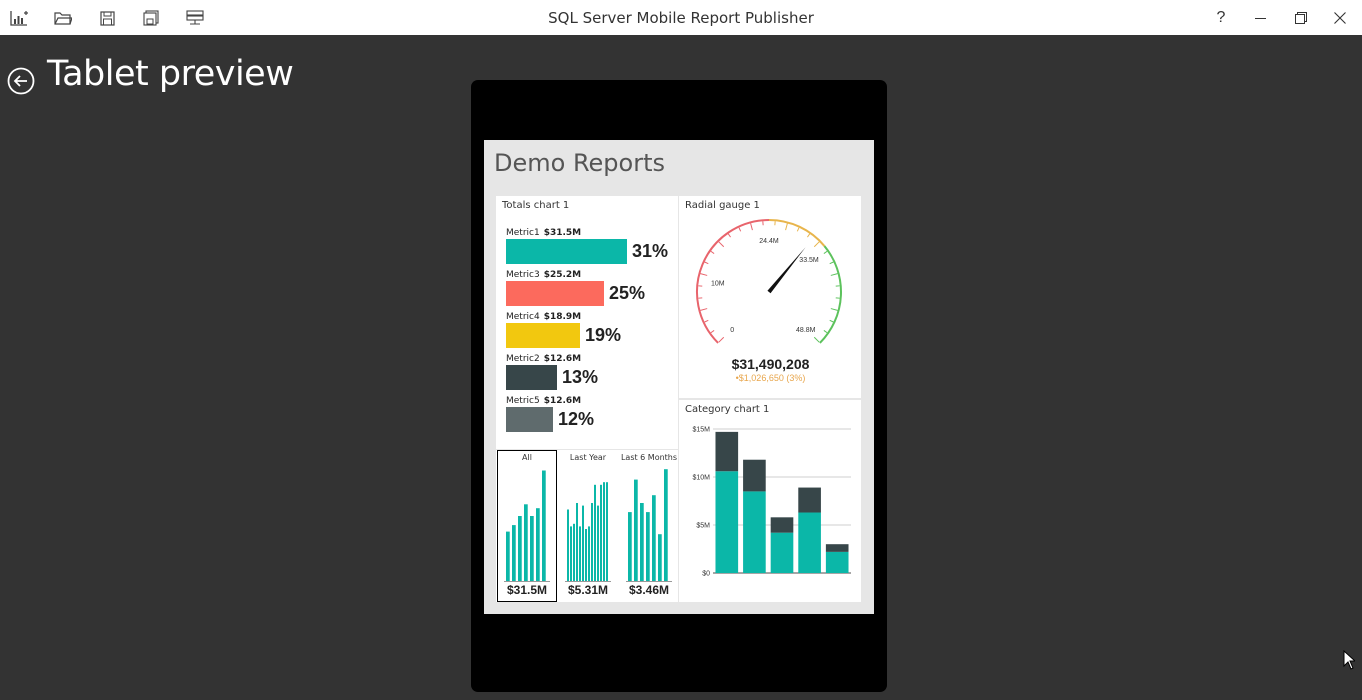 Image resolution: width=1362 pixels, height=700 pixels. I want to click on category-y-tick-label: $10M, so click(701, 478).